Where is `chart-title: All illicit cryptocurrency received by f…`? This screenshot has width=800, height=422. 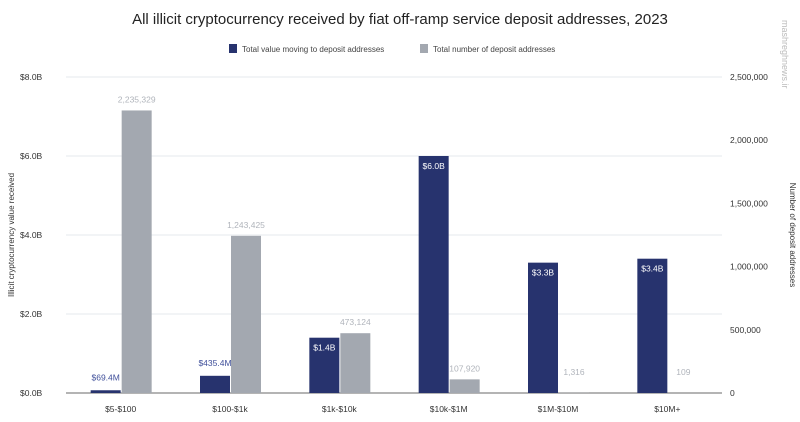
chart-title: All illicit cryptocurrency received by f… is located at coordinates (400, 19).